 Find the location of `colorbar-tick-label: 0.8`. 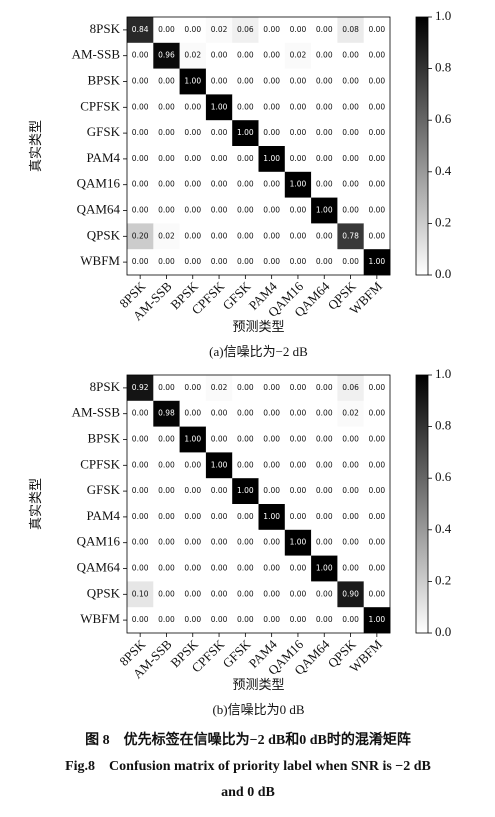

colorbar-tick-label: 0.8 is located at coordinates (443, 425).